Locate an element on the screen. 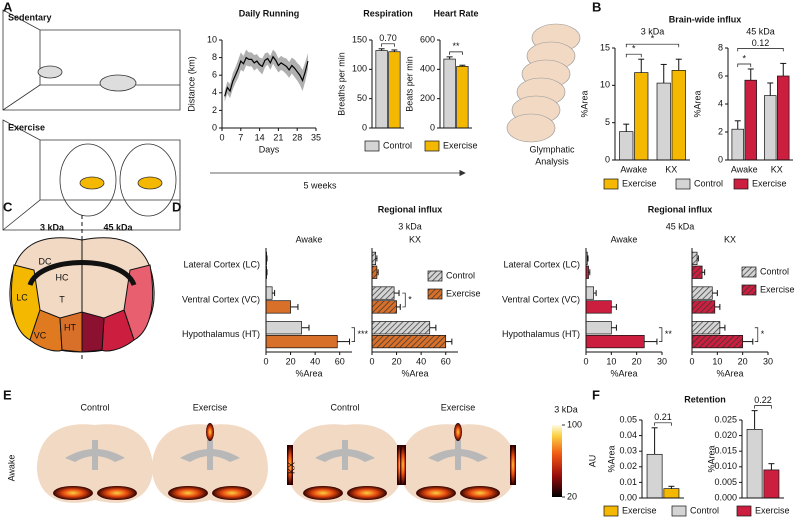  x-tick-label: 10 is located at coordinates (611, 361).